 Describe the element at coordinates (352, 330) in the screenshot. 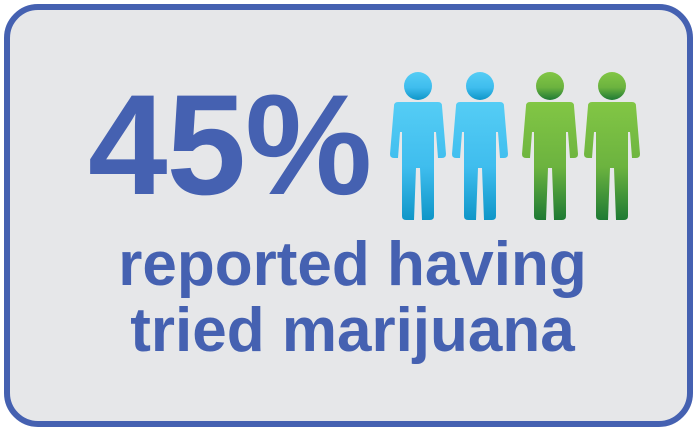

I see `caption-line-2: tried marijuana` at that location.